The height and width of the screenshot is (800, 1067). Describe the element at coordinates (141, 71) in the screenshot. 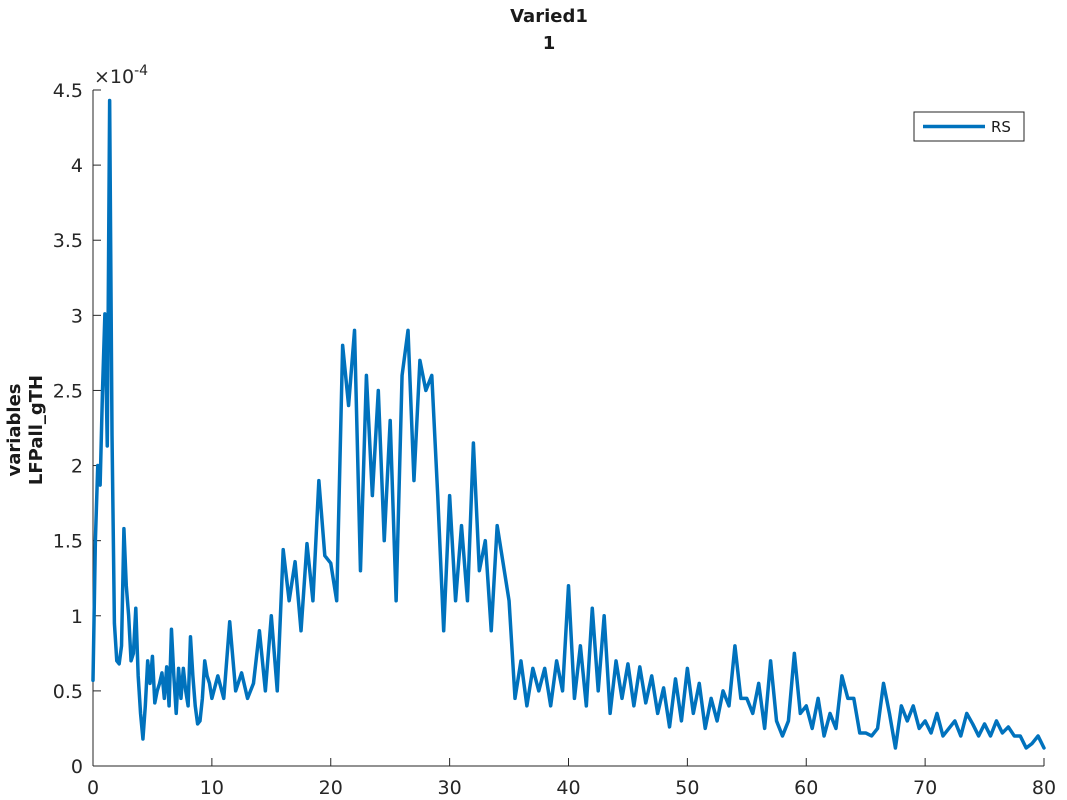

I see `y-axis-exponent-power: -4` at that location.